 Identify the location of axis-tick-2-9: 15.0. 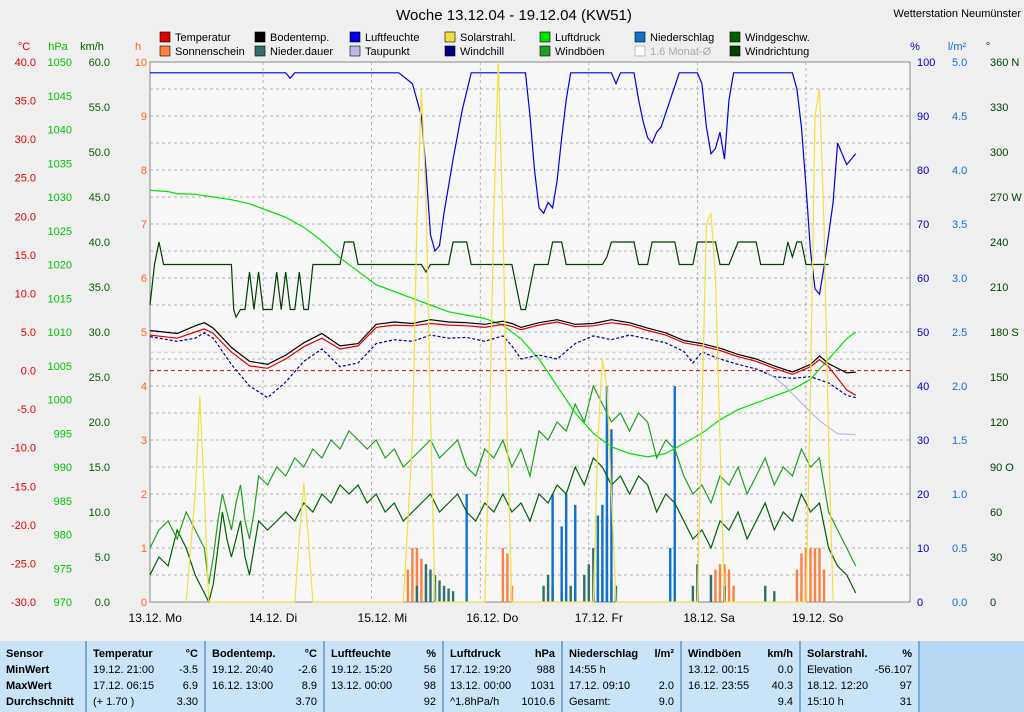
(99, 468).